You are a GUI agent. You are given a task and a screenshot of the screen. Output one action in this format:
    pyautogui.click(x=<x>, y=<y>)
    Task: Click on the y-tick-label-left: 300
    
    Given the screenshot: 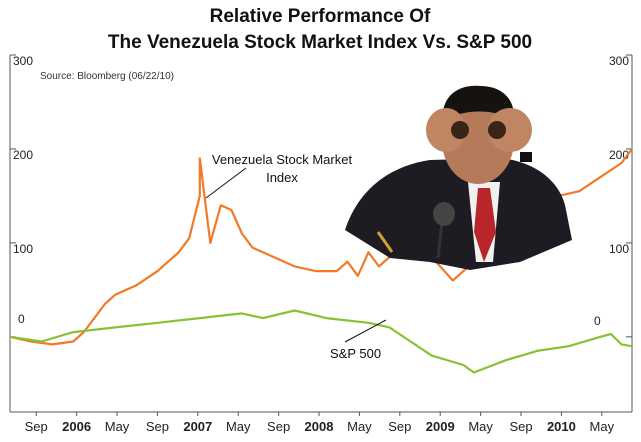 What is the action you would take?
    pyautogui.click(x=23, y=61)
    